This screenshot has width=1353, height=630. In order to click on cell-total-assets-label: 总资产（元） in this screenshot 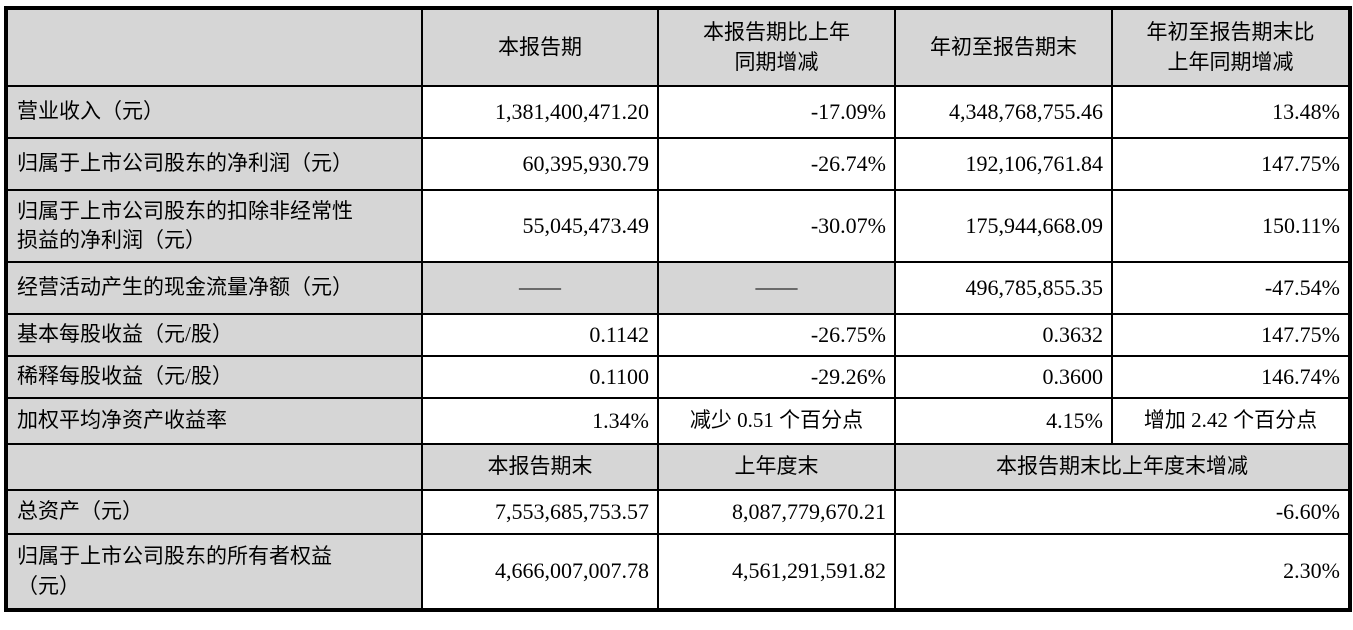, I will do `click(214, 512)`.